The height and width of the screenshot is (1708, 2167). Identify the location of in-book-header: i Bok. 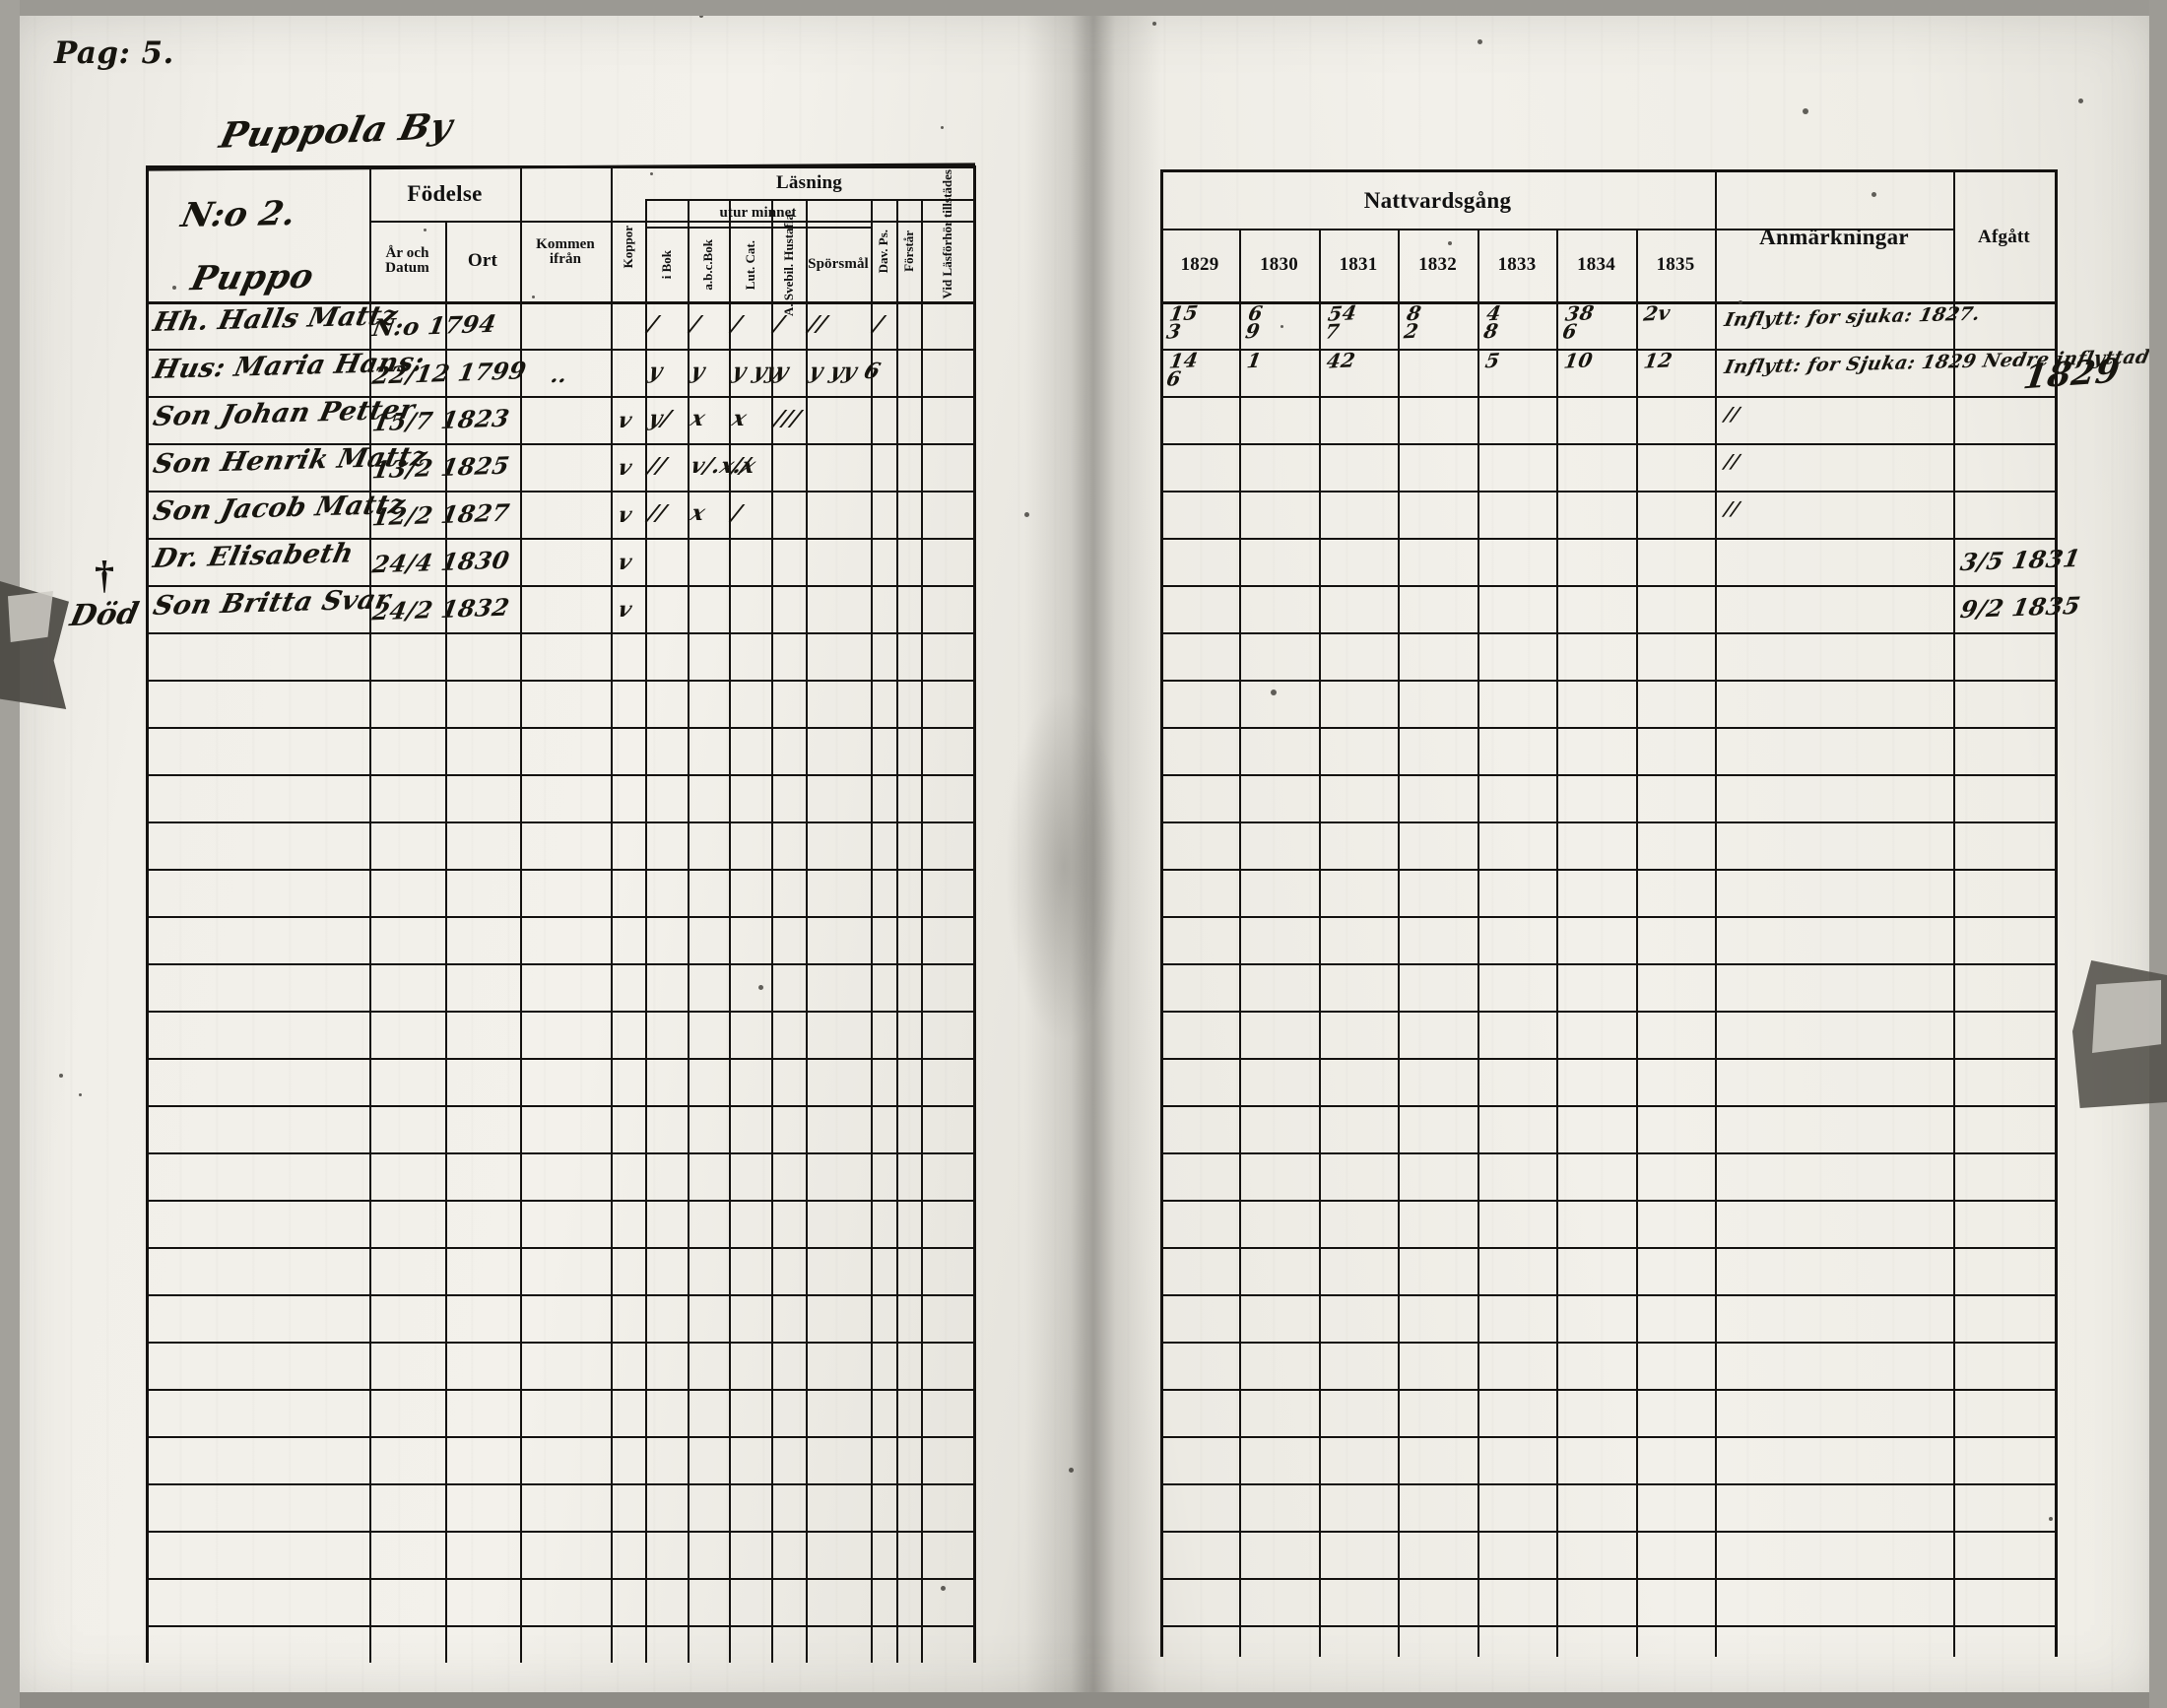
(666, 265).